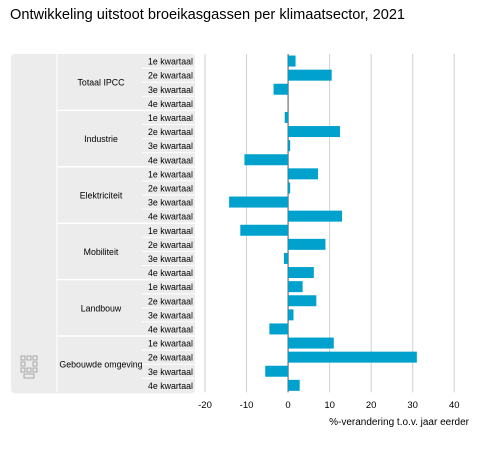 This screenshot has width=491, height=450. What do you see at coordinates (101, 139) in the screenshot?
I see `group-label: Industrie` at bounding box center [101, 139].